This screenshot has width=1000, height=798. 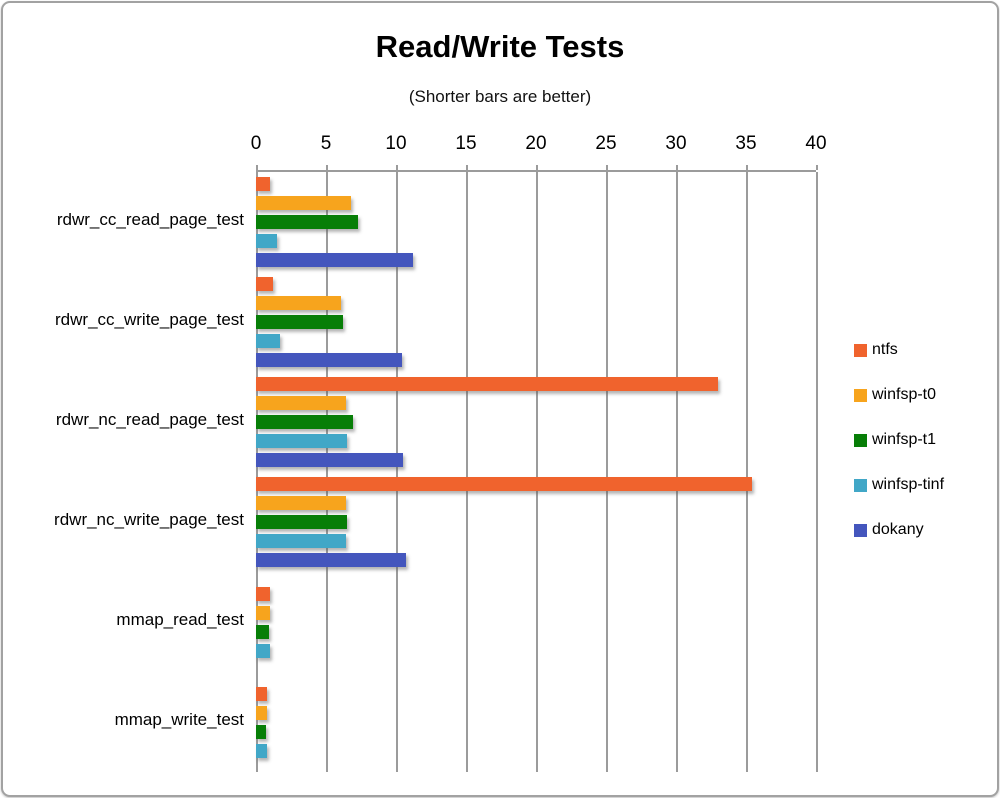 I want to click on axis-tick-label: 35, so click(x=746, y=143).